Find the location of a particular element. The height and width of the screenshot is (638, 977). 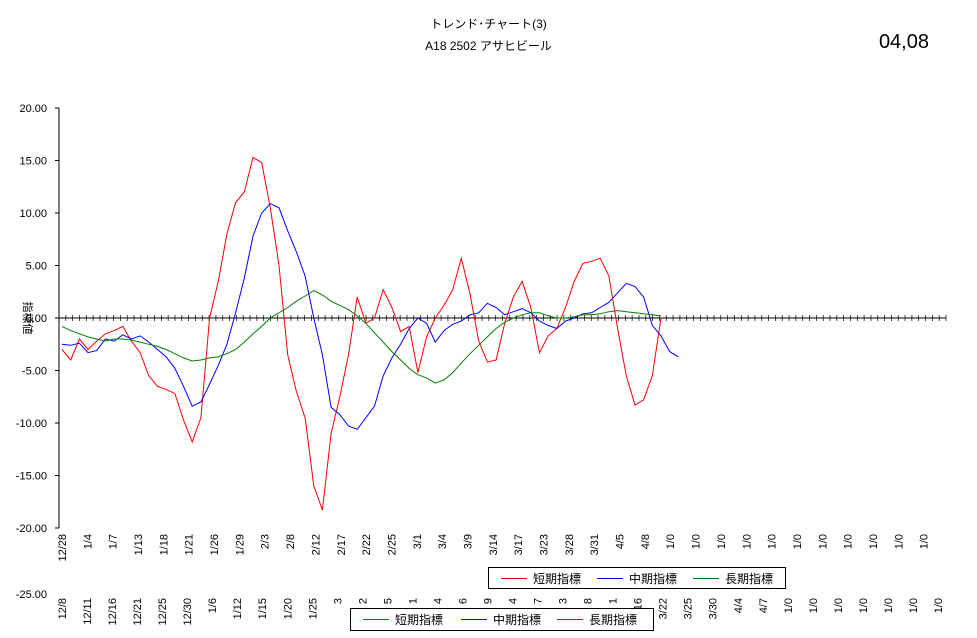

legend2-swatch-long is located at coordinates (570, 619).